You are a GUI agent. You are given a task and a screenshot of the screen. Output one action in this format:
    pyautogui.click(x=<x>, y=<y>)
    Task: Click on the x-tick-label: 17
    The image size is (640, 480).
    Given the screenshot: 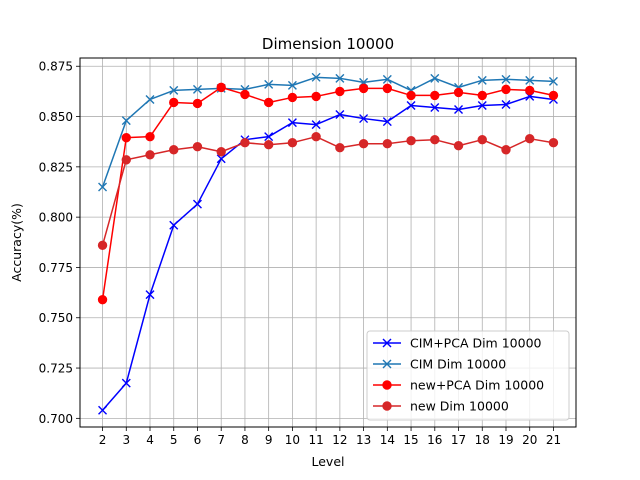 What is the action you would take?
    pyautogui.click(x=458, y=440)
    